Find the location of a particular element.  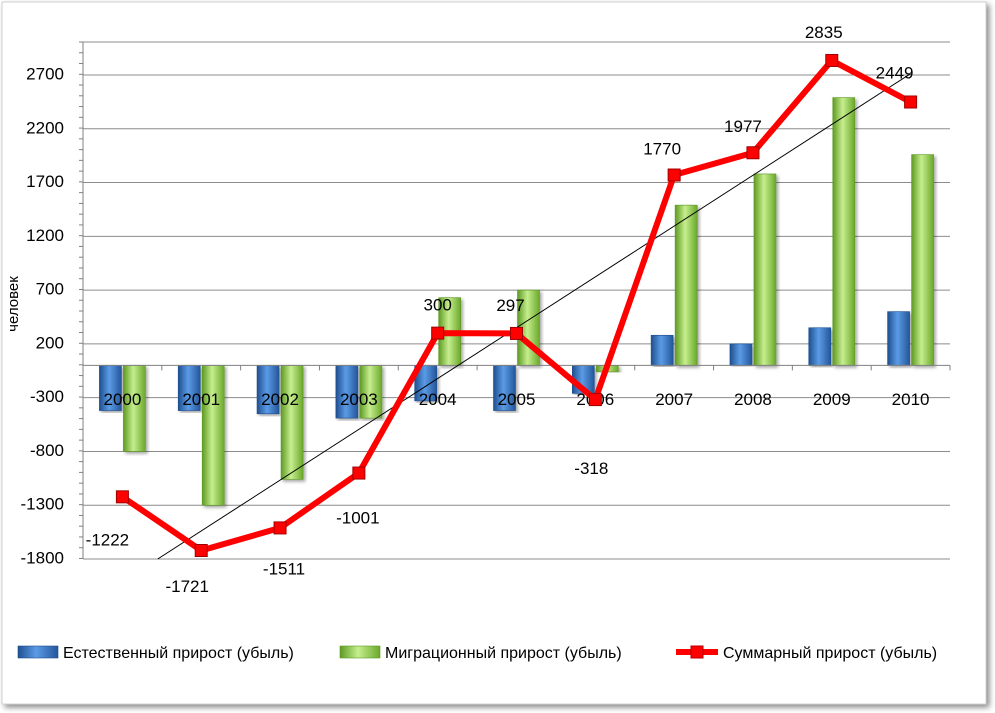

x-tick-label: 2008 is located at coordinates (753, 399).